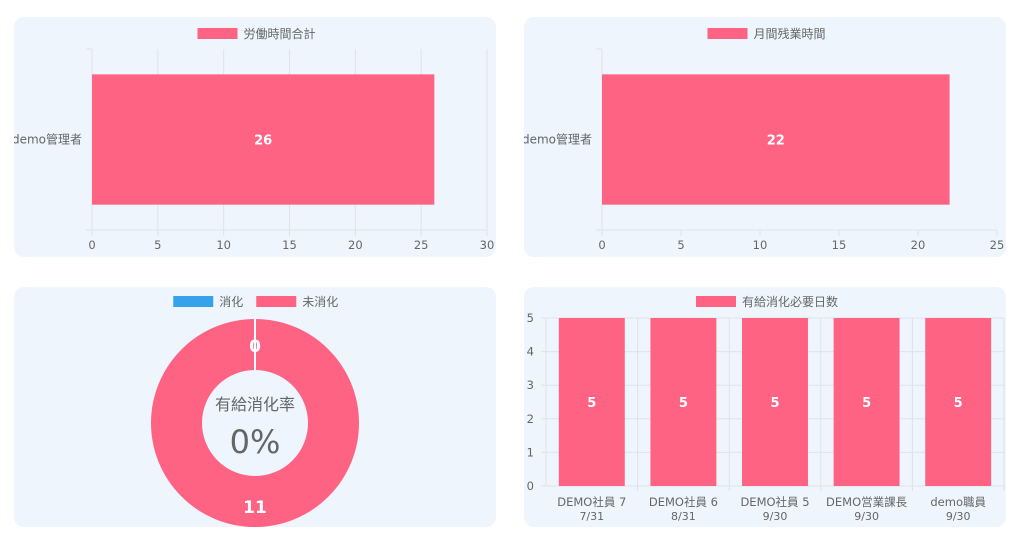 This screenshot has height=541, width=1020. Describe the element at coordinates (530, 452) in the screenshot. I see `y-tick-label: 1` at that location.